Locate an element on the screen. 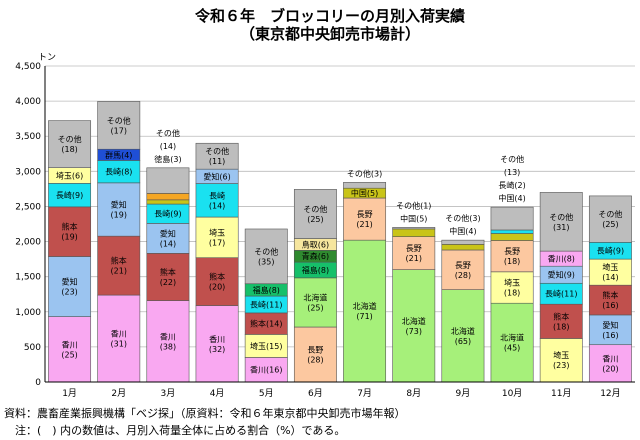 The width and height of the screenshot is (640, 440). bar-segment-label: 埼玉(18) is located at coordinates (512, 288).